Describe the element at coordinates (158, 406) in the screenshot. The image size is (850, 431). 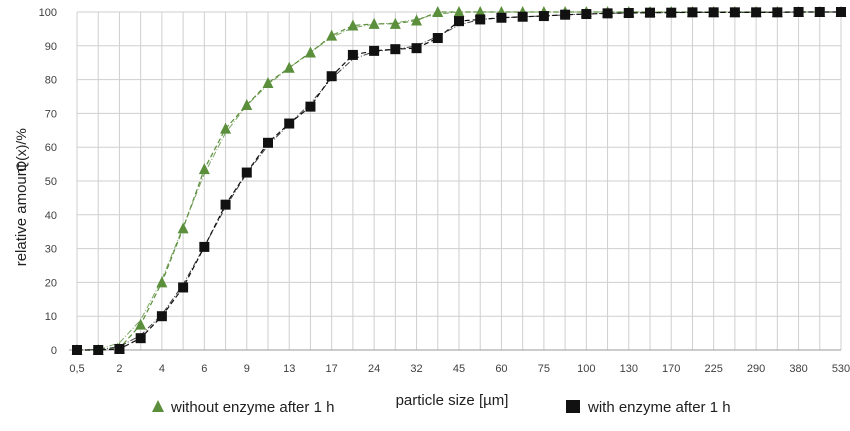
I see `legend-marker-triangle` at that location.